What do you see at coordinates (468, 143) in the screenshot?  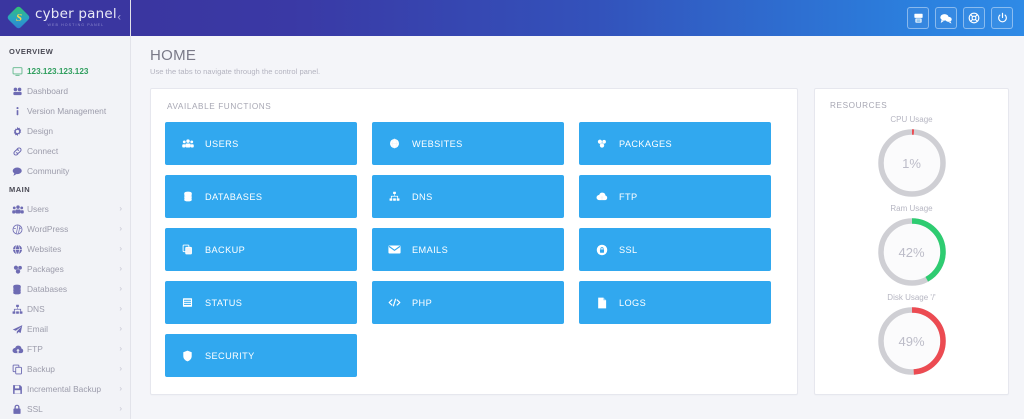 I see `function-tile-websites: WEBSITES` at bounding box center [468, 143].